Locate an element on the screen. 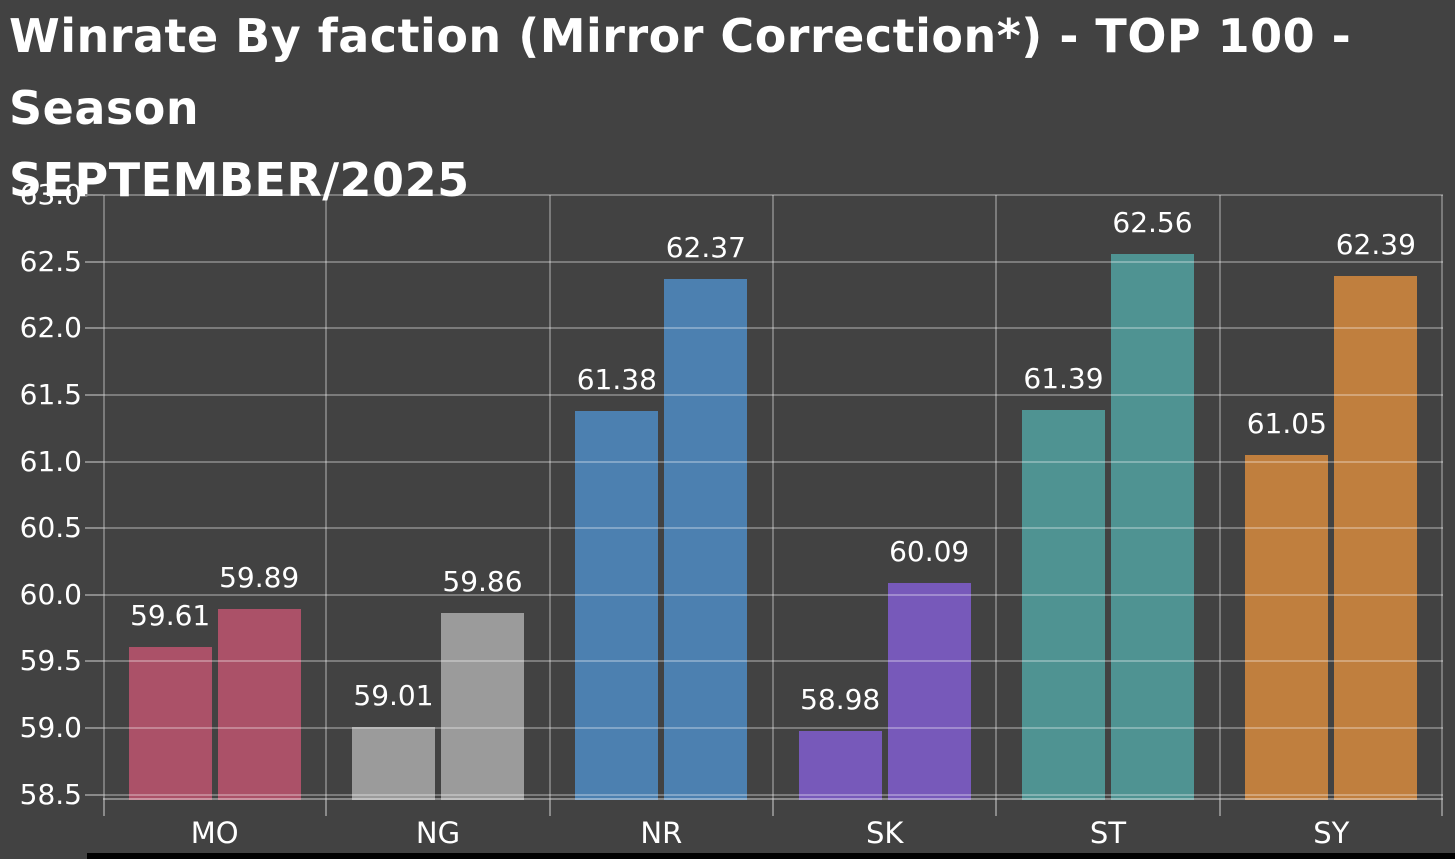 The width and height of the screenshot is (1455, 859). y-tick-label: 60.0 is located at coordinates (50, 594).